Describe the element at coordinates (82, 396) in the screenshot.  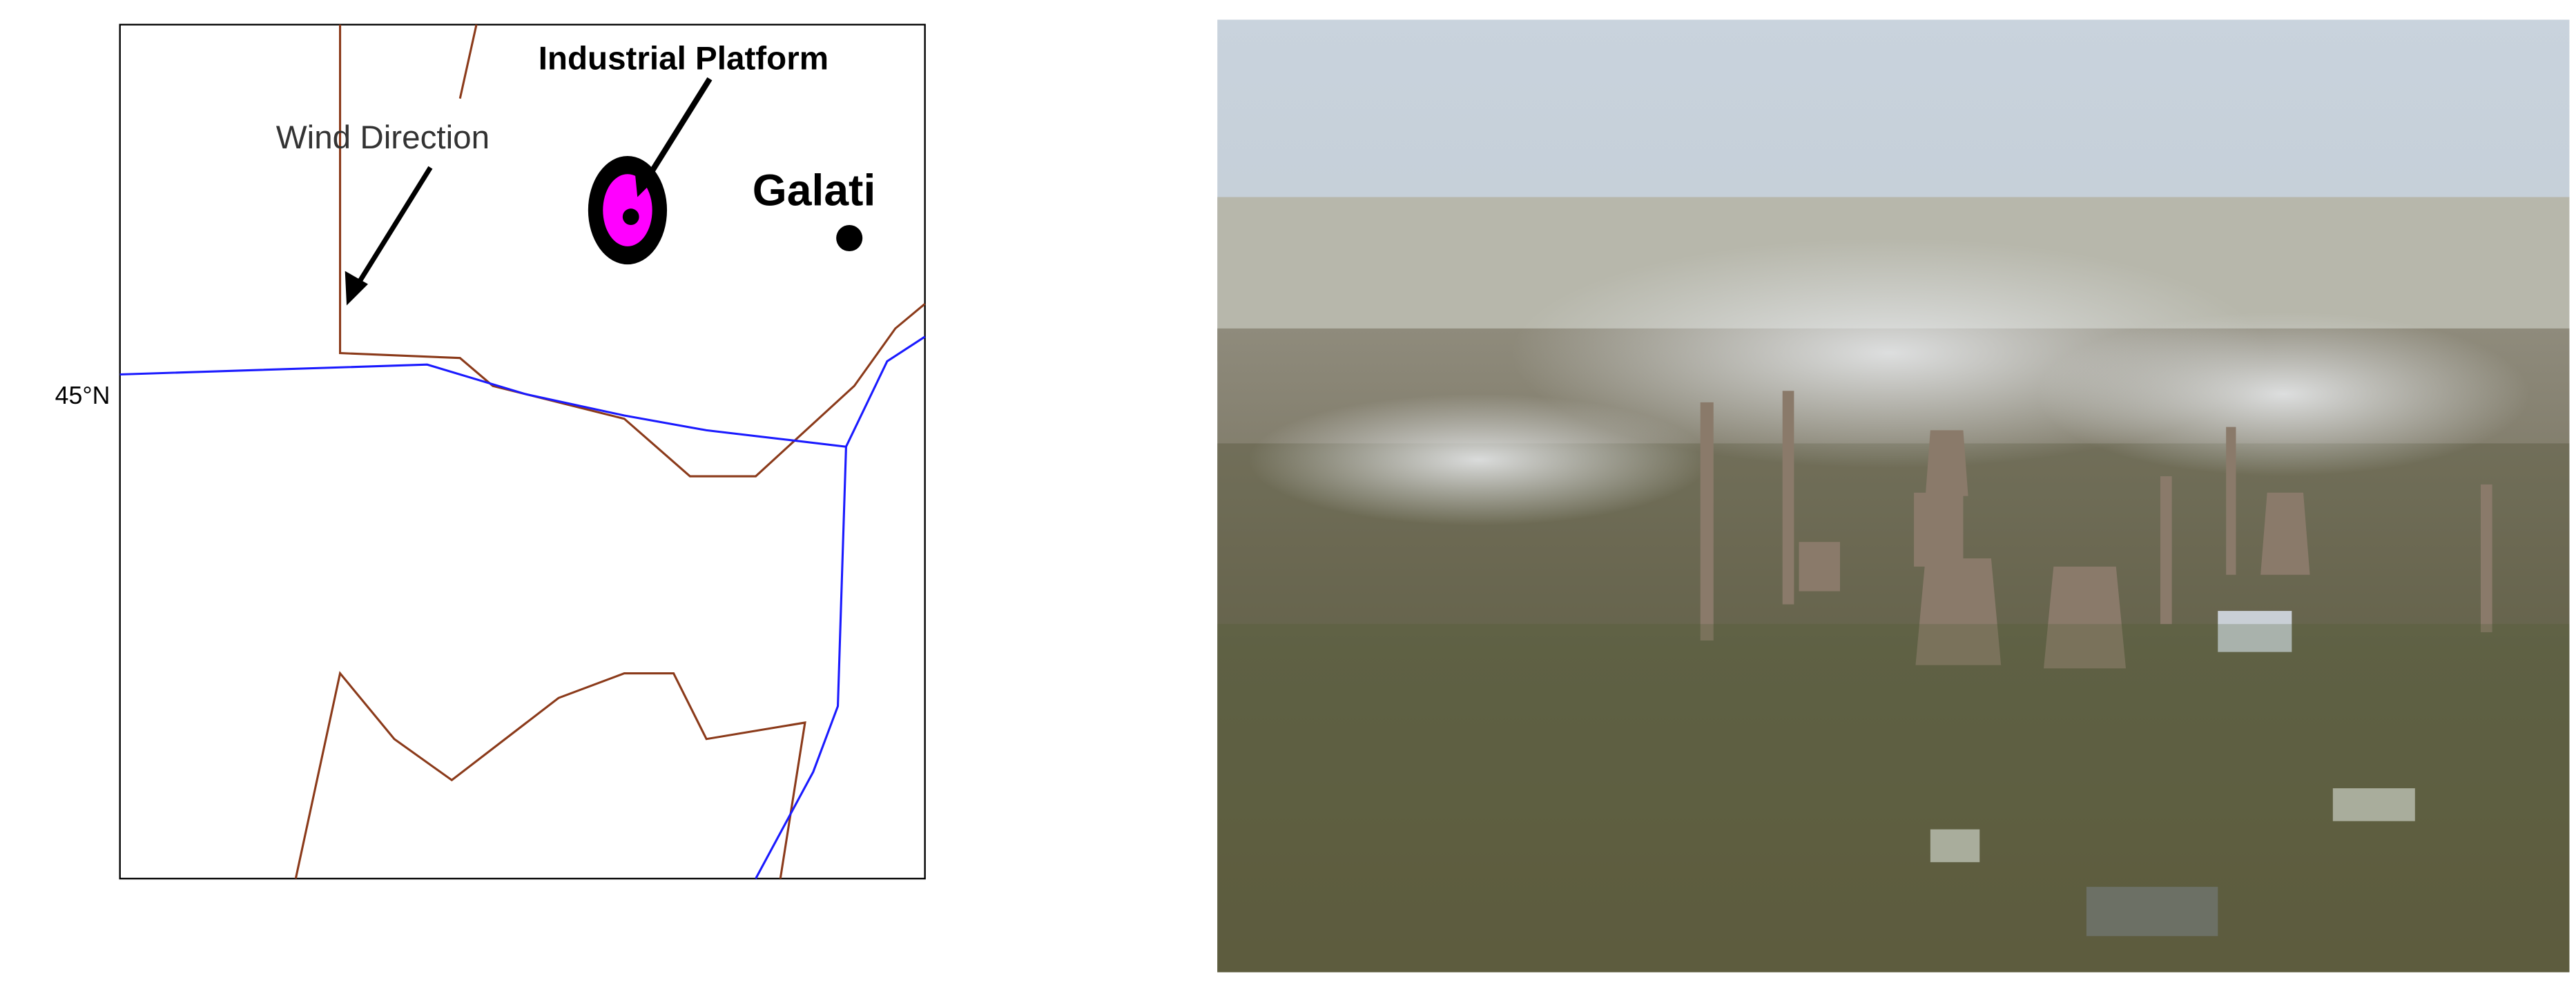
I see `y-axis-hemisphere: 45°N` at that location.